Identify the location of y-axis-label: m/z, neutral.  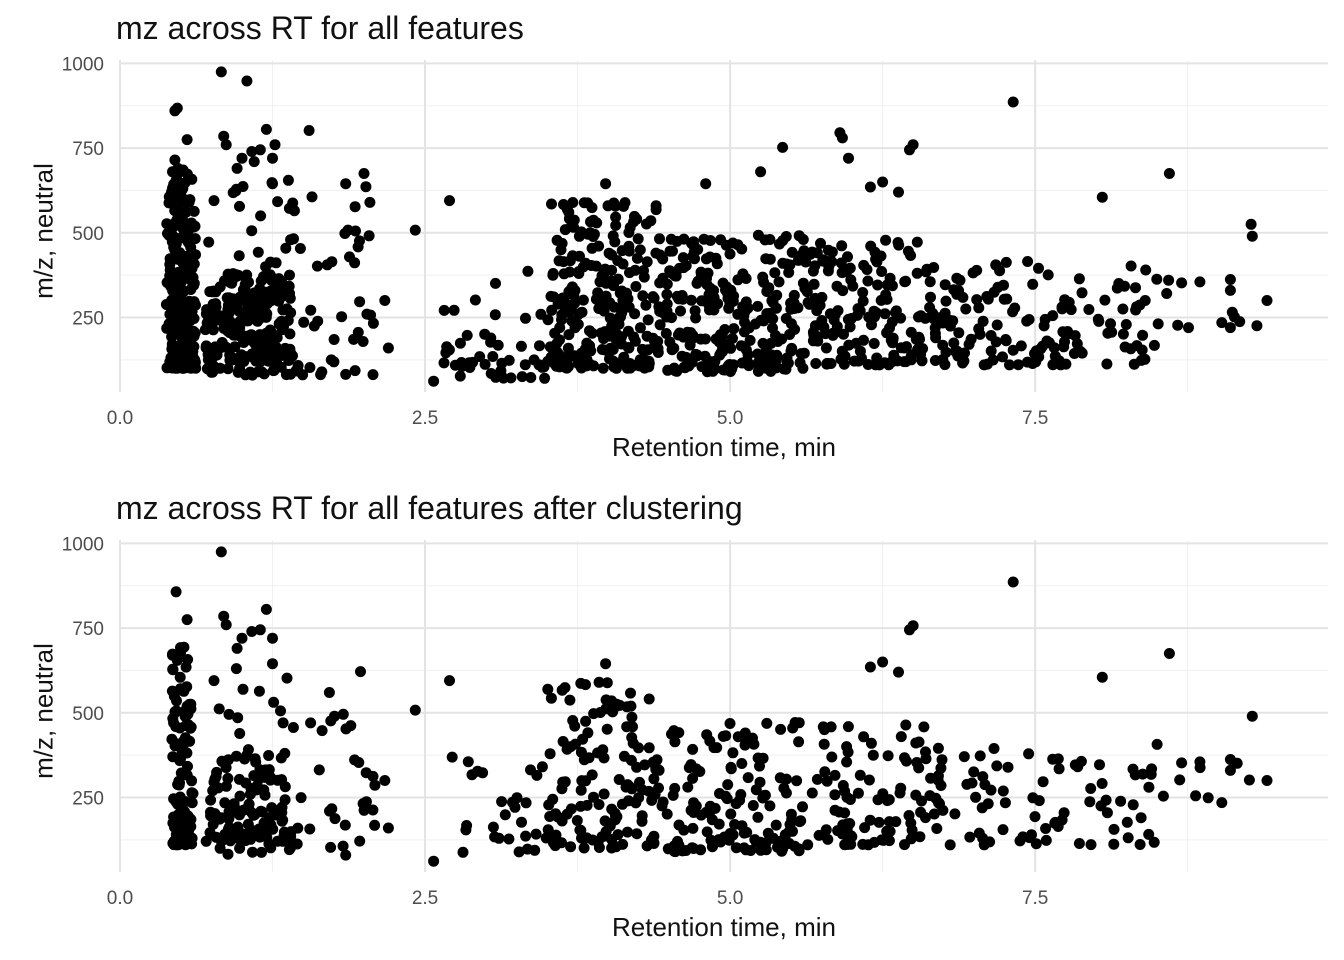
(43, 231).